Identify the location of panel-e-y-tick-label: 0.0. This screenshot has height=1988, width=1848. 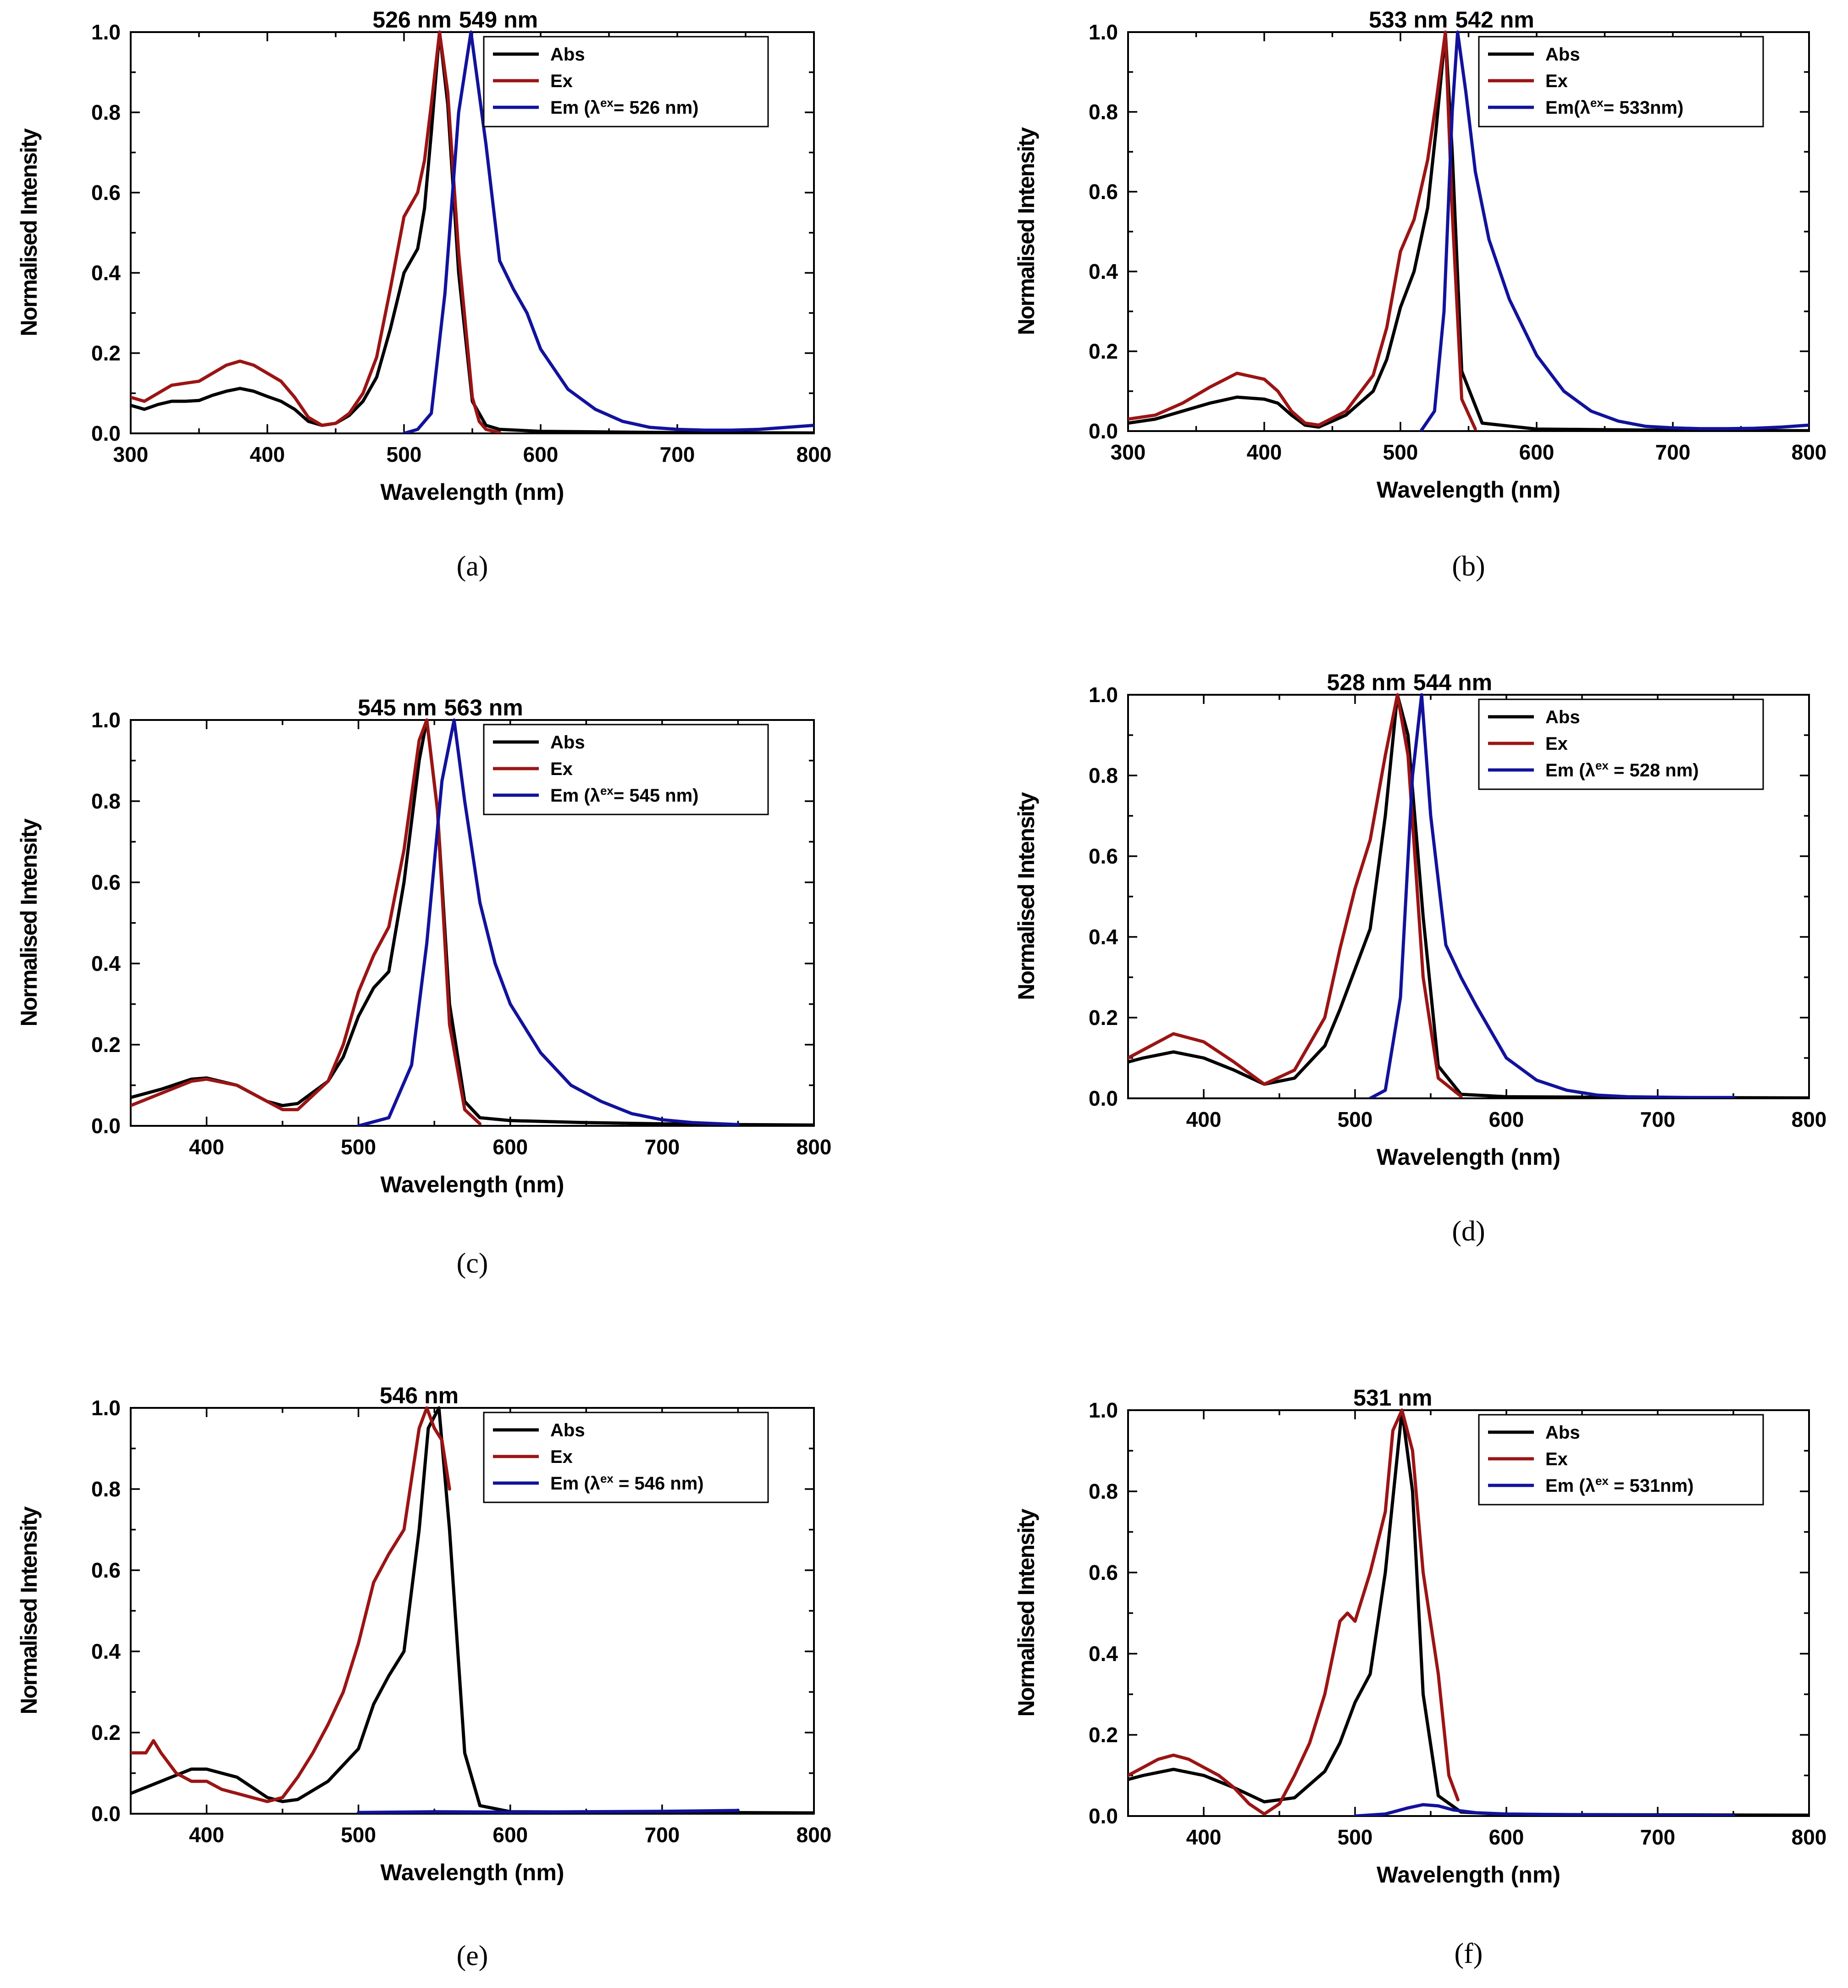
(106, 1814).